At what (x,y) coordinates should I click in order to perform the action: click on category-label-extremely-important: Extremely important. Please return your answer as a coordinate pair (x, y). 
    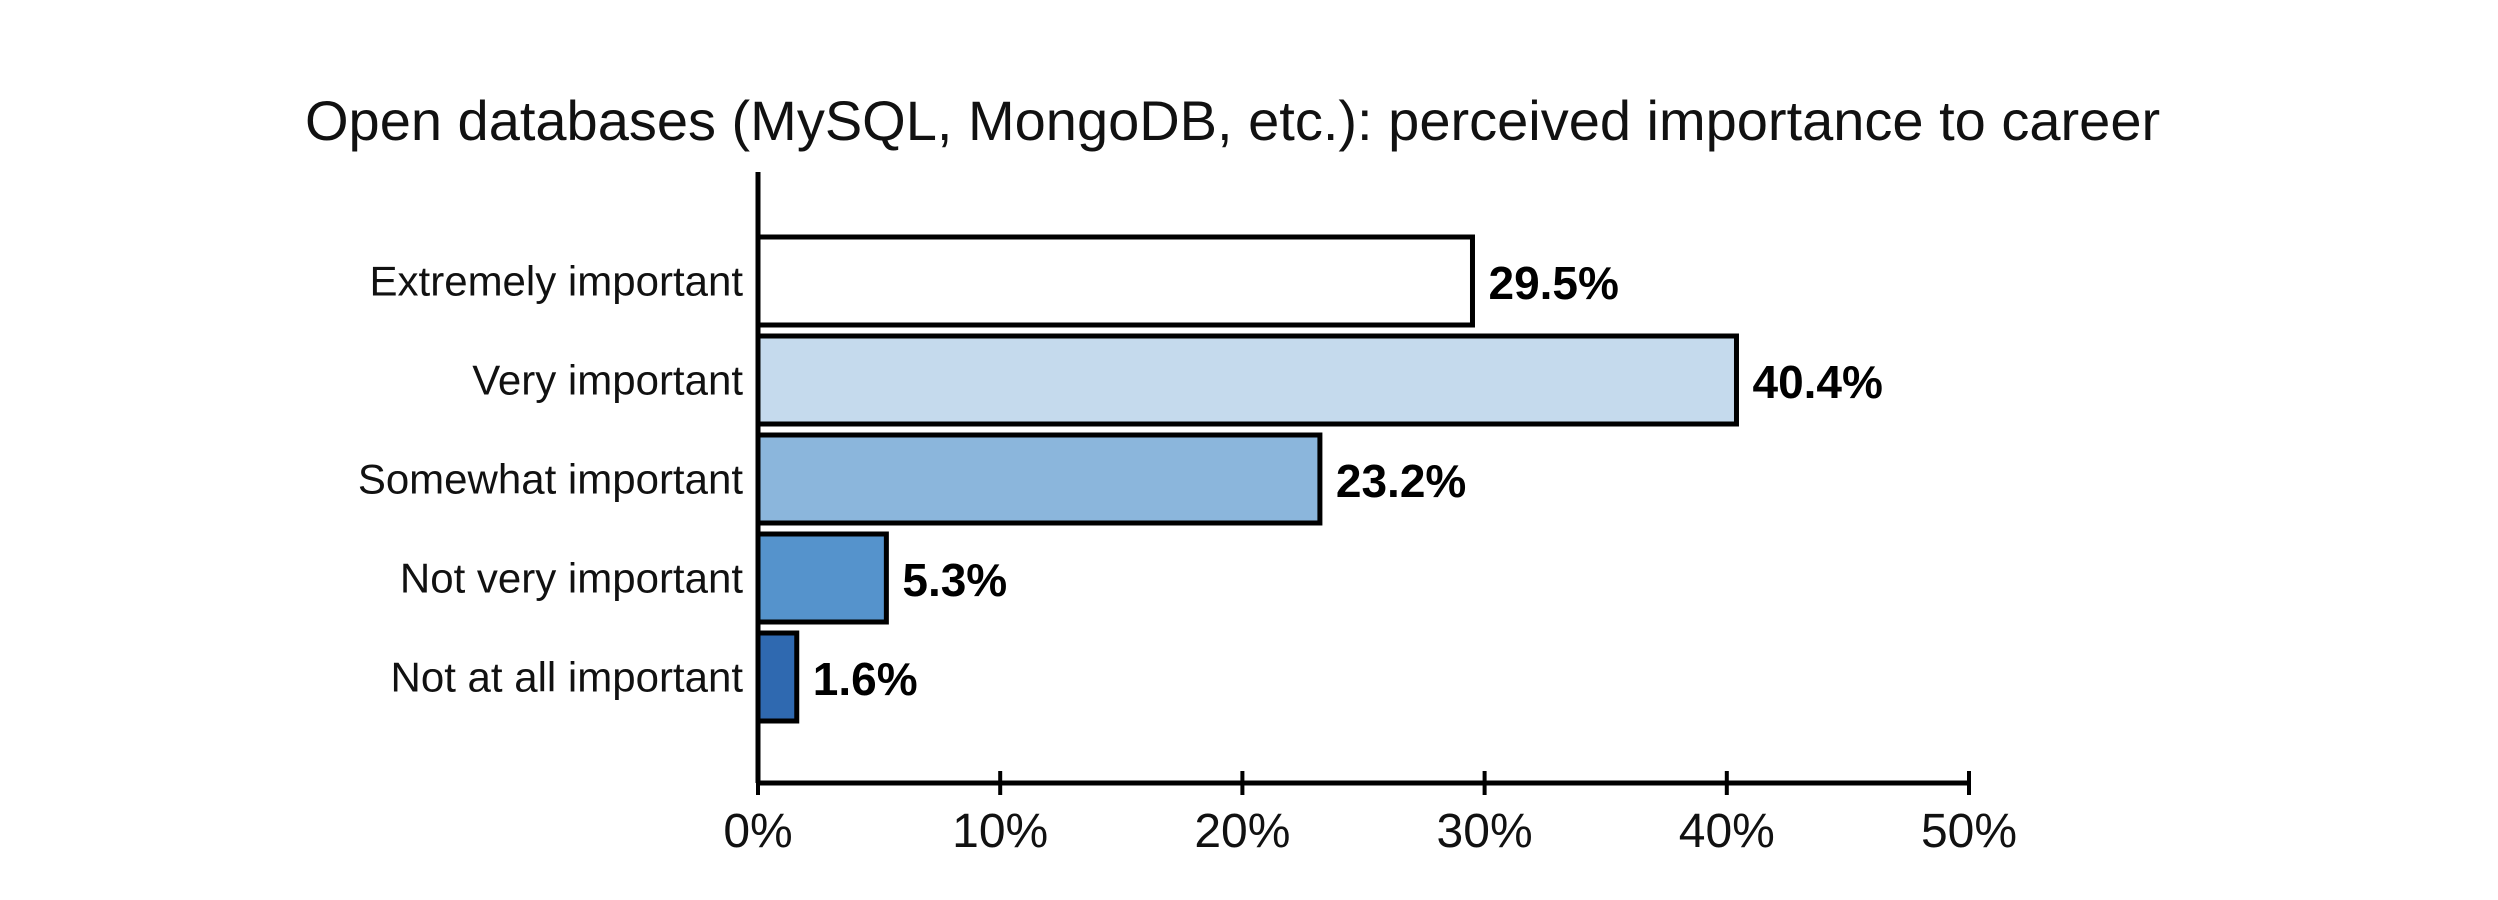
    Looking at the image, I should click on (557, 281).